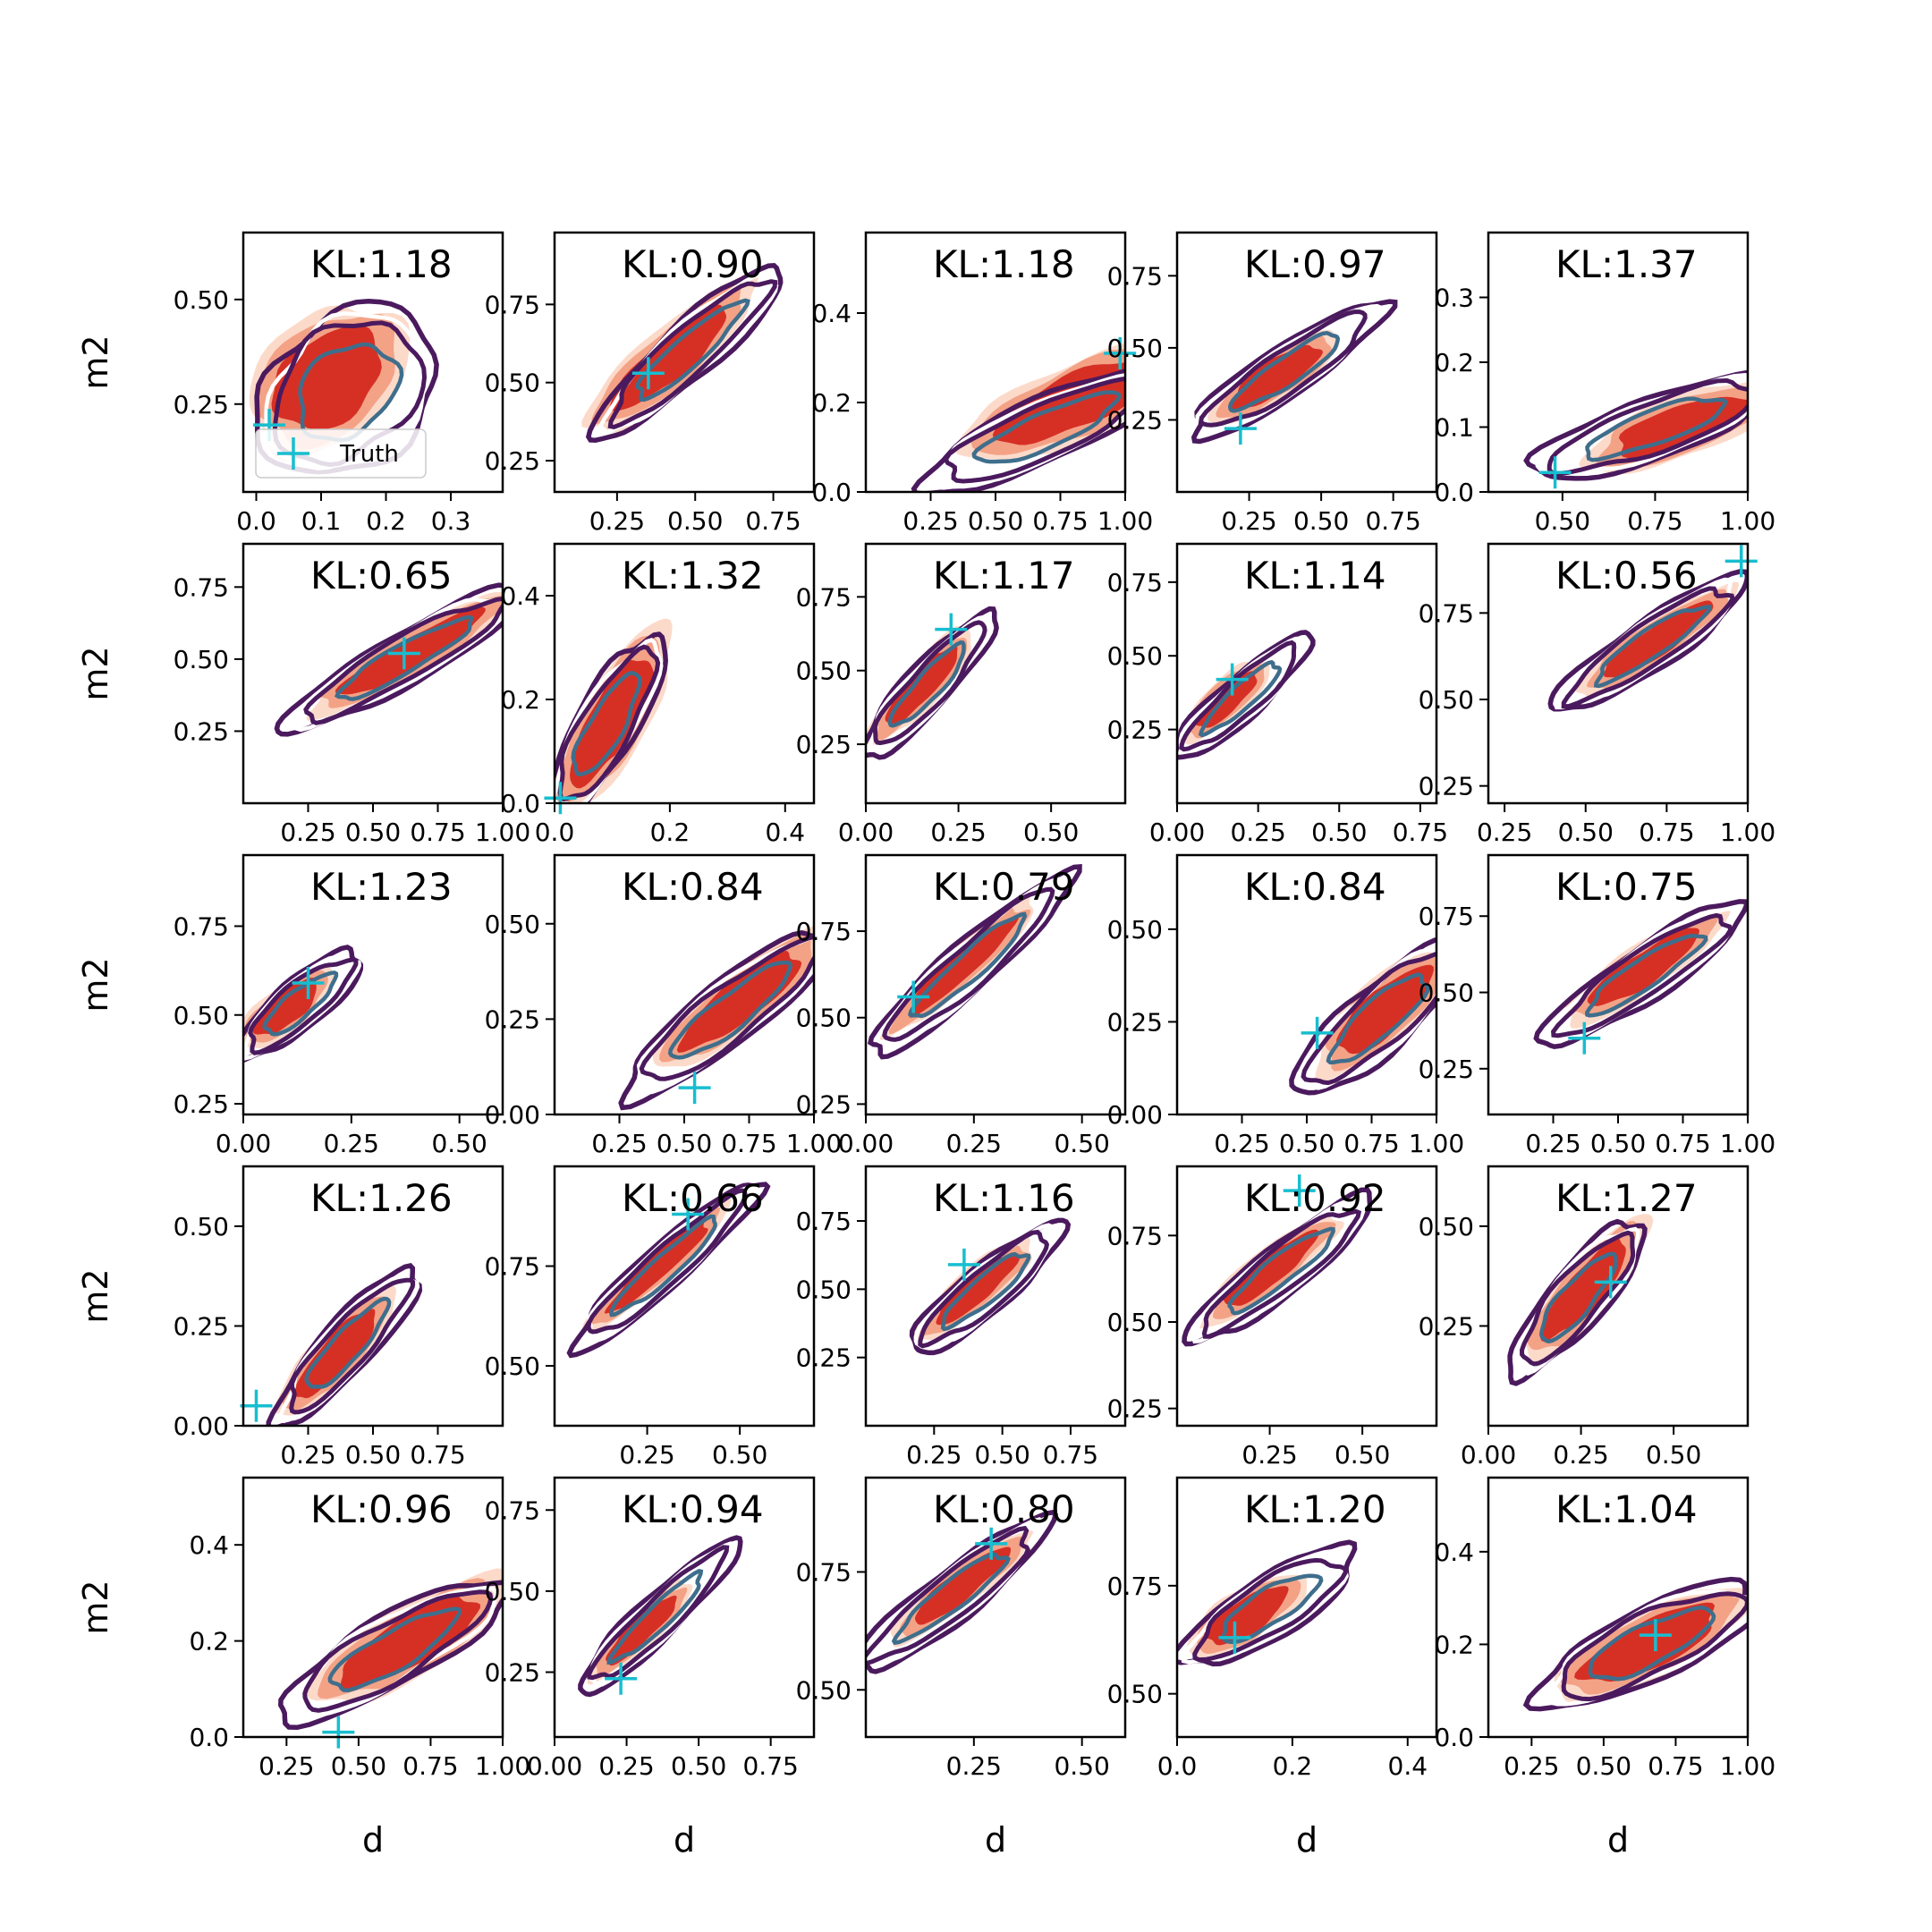 The height and width of the screenshot is (1932, 1932). Describe the element at coordinates (1315, 1198) in the screenshot. I see `kl-divergence-label: KL:0.92` at that location.